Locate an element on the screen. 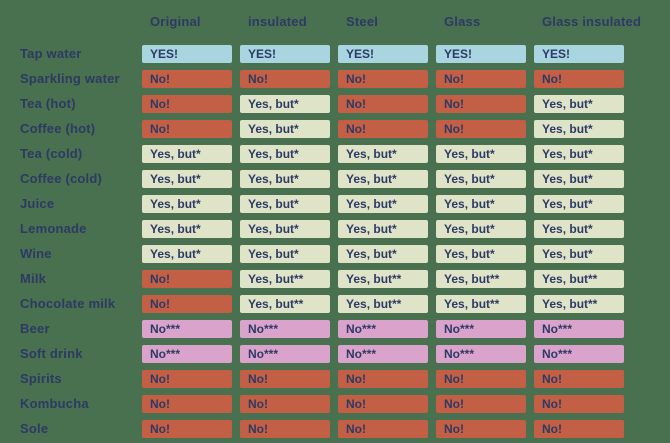 The width and height of the screenshot is (670, 443). row-label-sparkling-water: Sparkling water is located at coordinates (70, 78).